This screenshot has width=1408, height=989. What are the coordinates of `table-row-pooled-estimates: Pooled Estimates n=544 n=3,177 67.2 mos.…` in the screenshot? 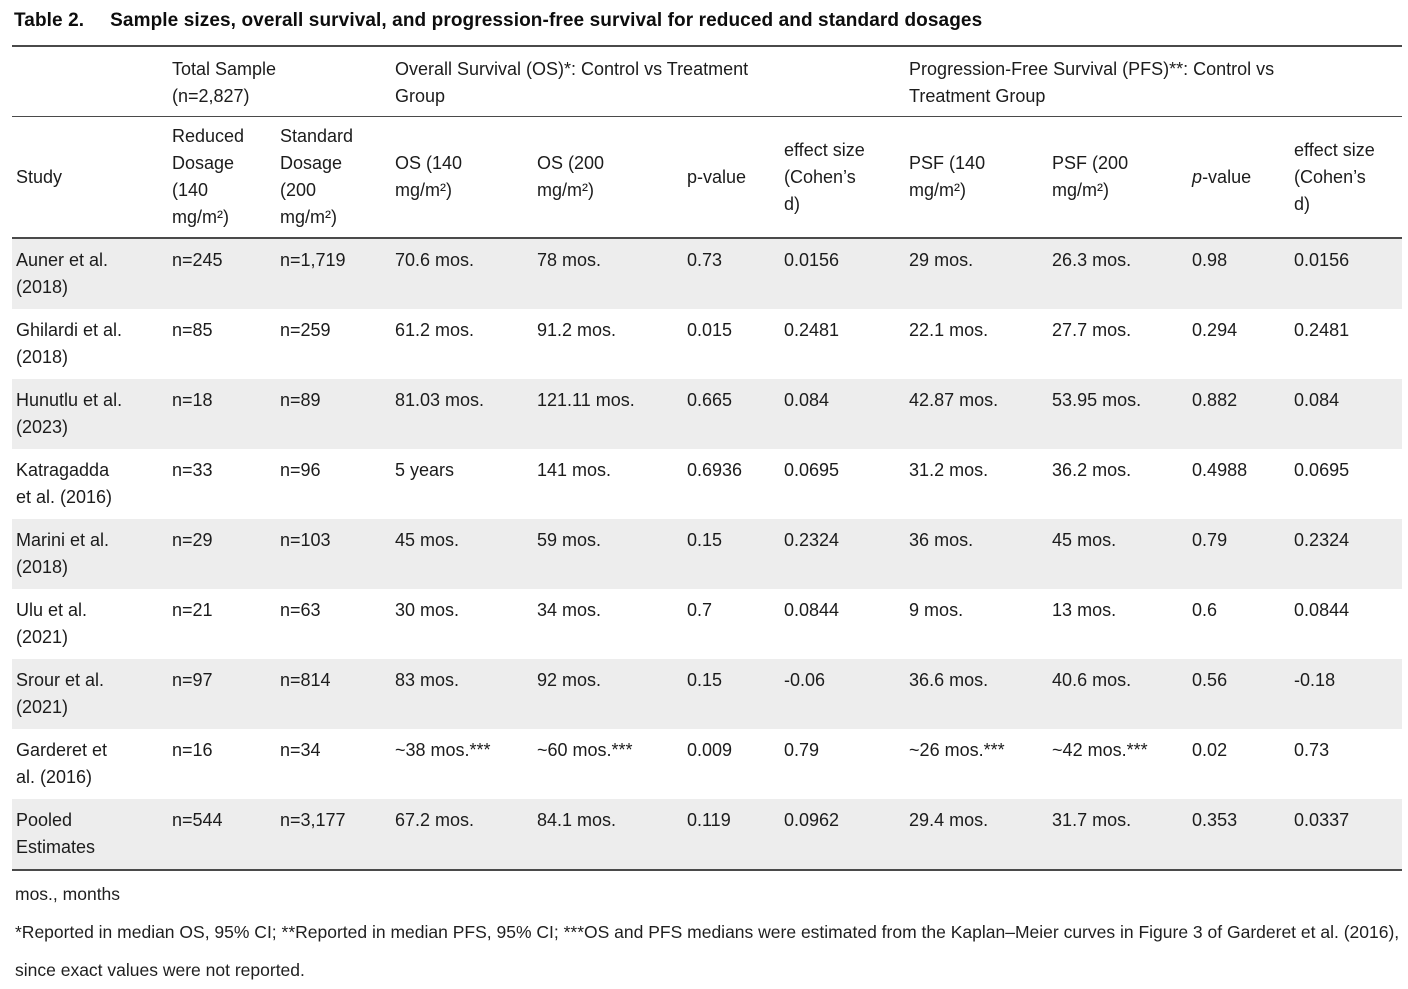 It's located at (707, 834).